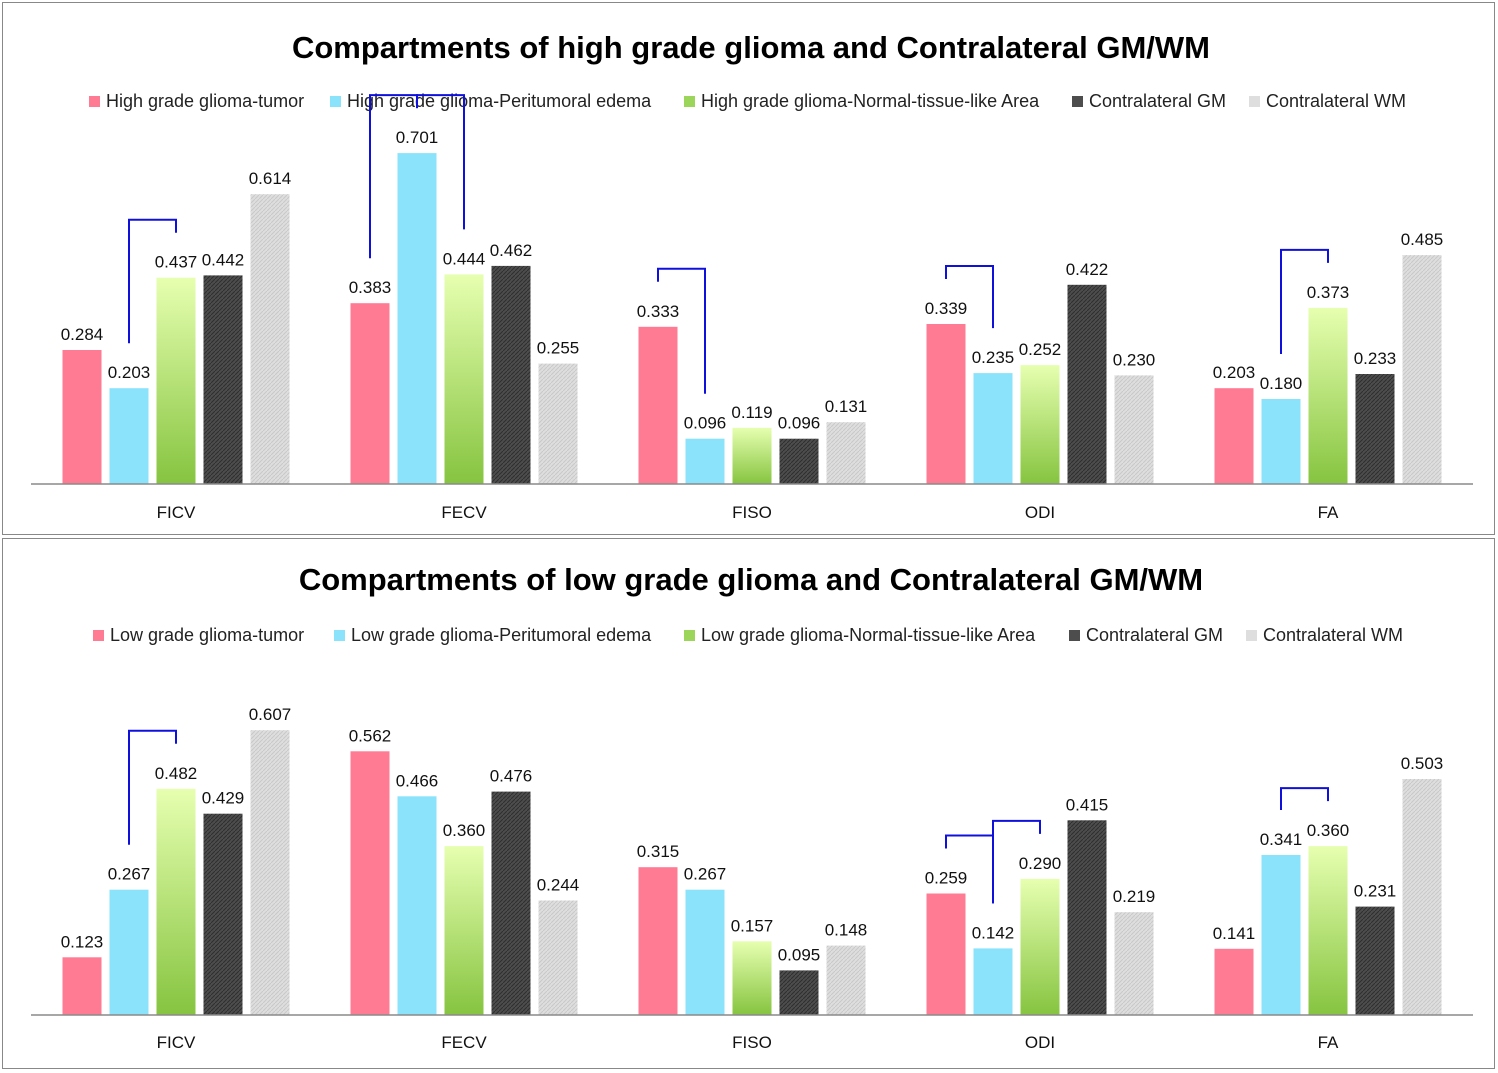  I want to click on bar-tumor-fiso, so click(658, 405).